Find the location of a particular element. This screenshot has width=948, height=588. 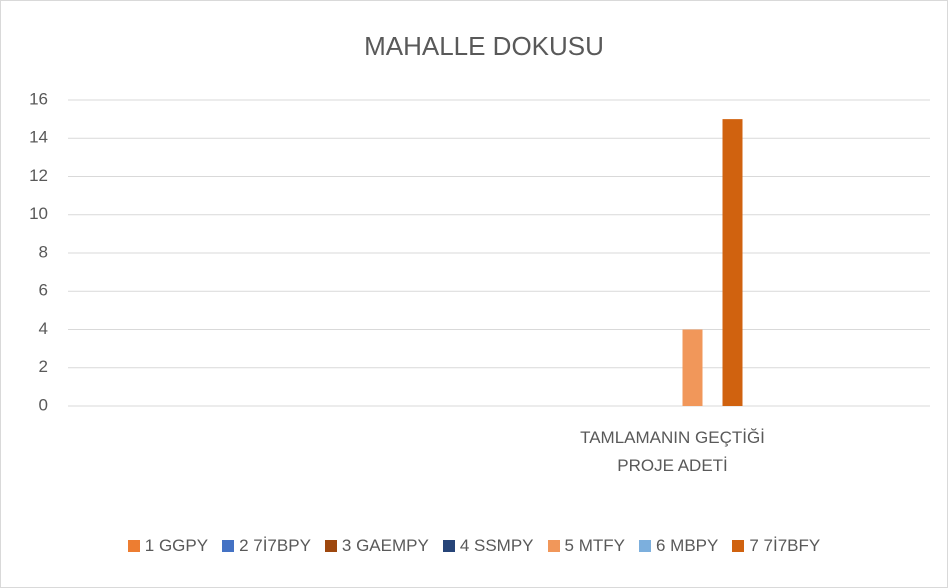

legend-label: 3 GAEMPY is located at coordinates (385, 545).